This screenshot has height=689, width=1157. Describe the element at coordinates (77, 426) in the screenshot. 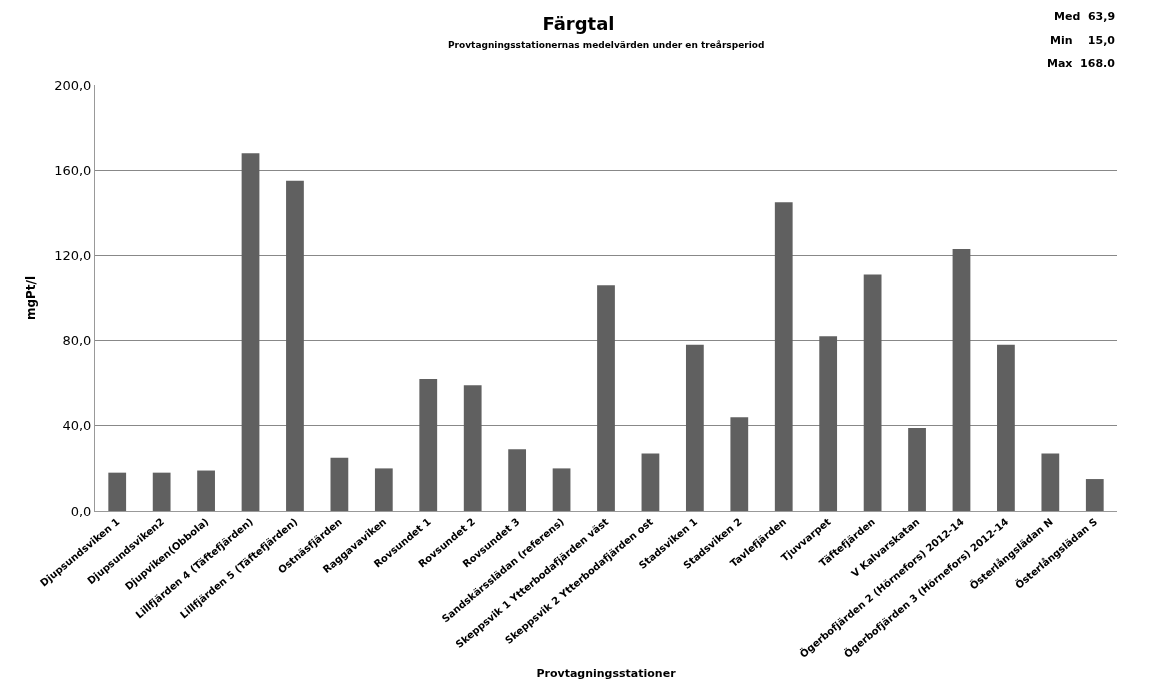

I see `y-tick-label: 40,0` at that location.